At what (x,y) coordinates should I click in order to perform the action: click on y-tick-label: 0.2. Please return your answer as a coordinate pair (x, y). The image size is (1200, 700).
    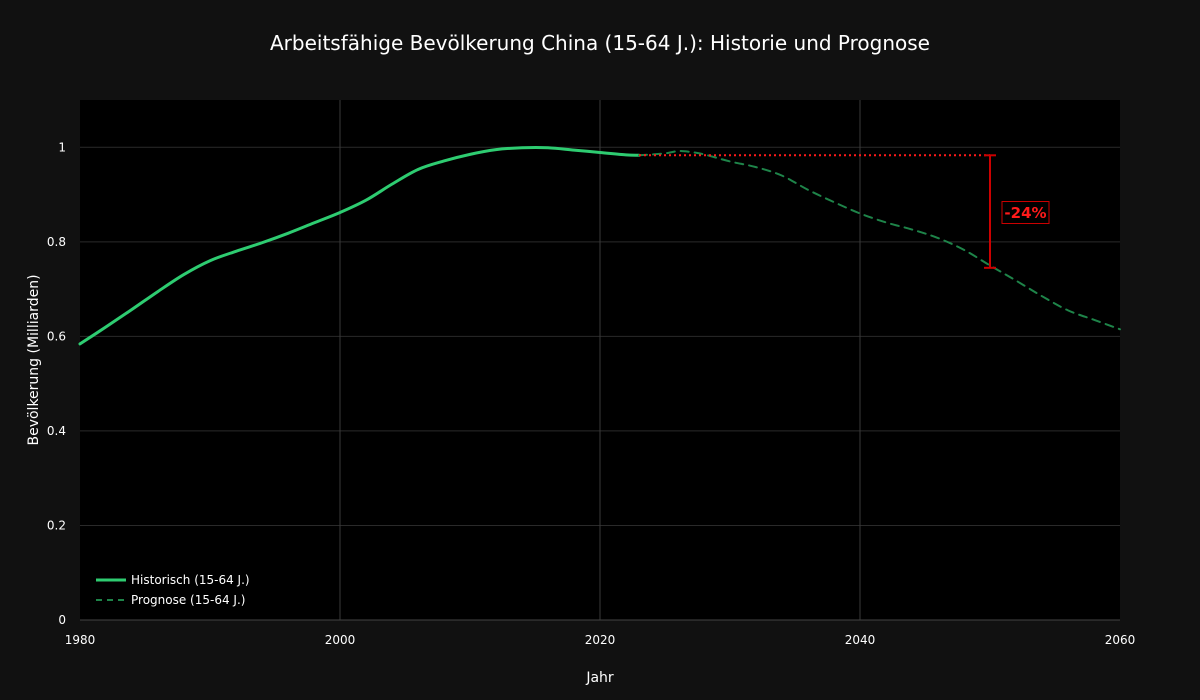
    Looking at the image, I should click on (56, 525).